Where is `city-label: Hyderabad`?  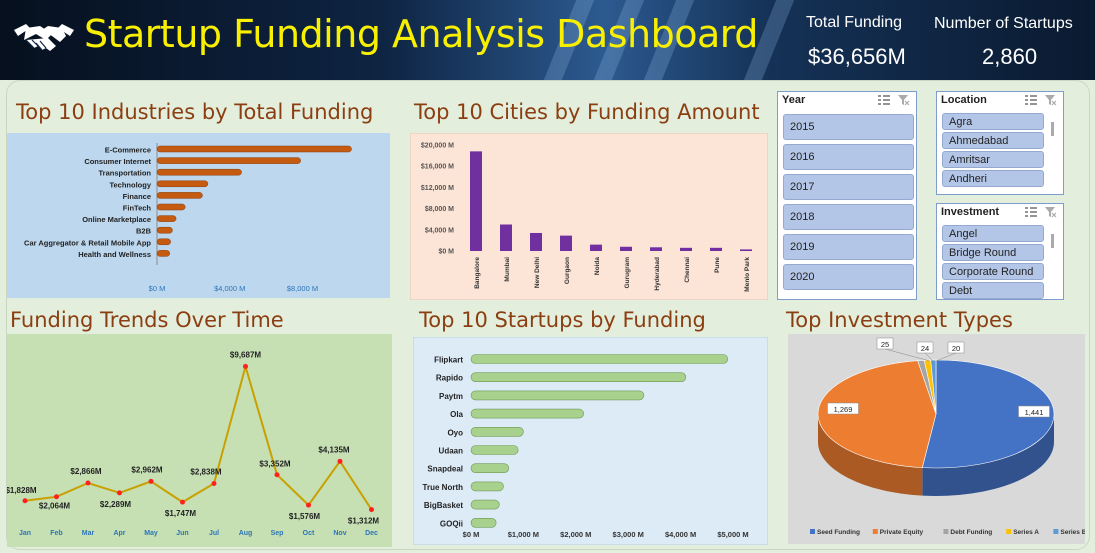 city-label: Hyderabad is located at coordinates (657, 274).